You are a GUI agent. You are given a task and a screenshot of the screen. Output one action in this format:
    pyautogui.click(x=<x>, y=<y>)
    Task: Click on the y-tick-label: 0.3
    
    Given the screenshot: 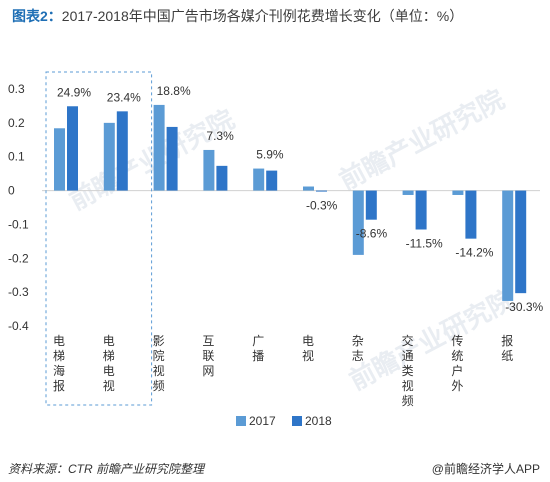 What is the action you would take?
    pyautogui.click(x=16, y=89)
    